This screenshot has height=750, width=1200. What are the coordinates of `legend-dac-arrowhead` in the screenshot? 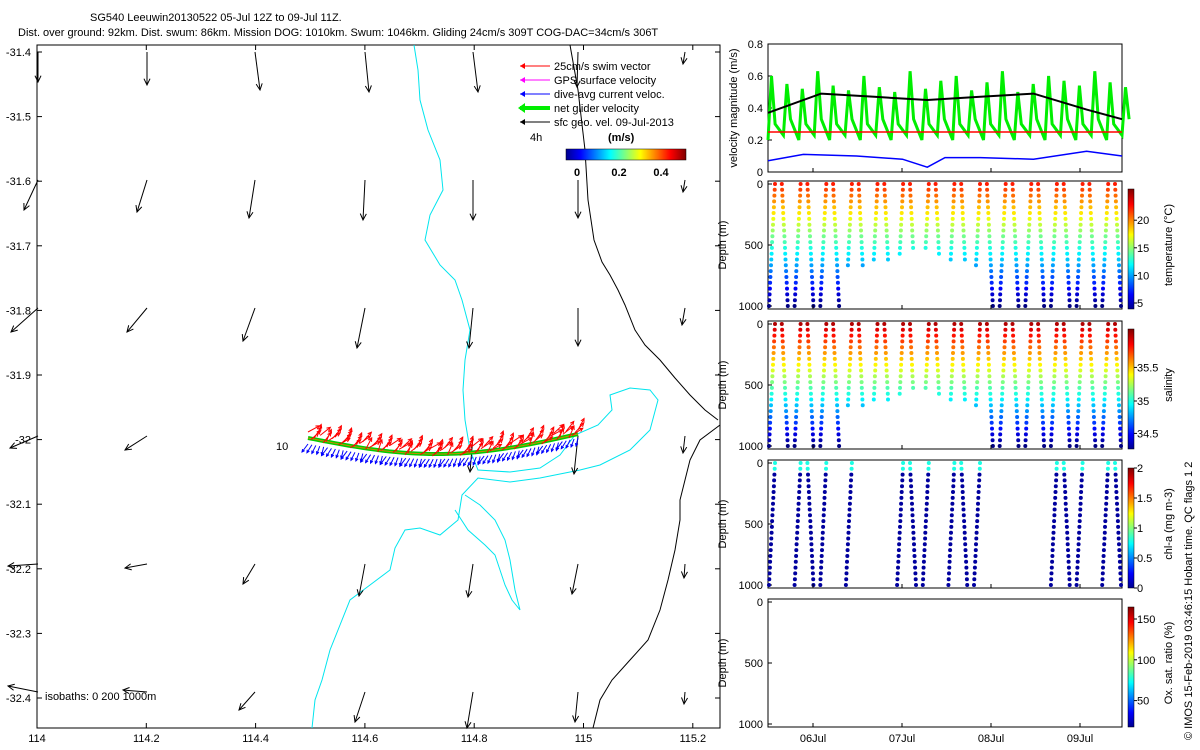 It's located at (522, 94).